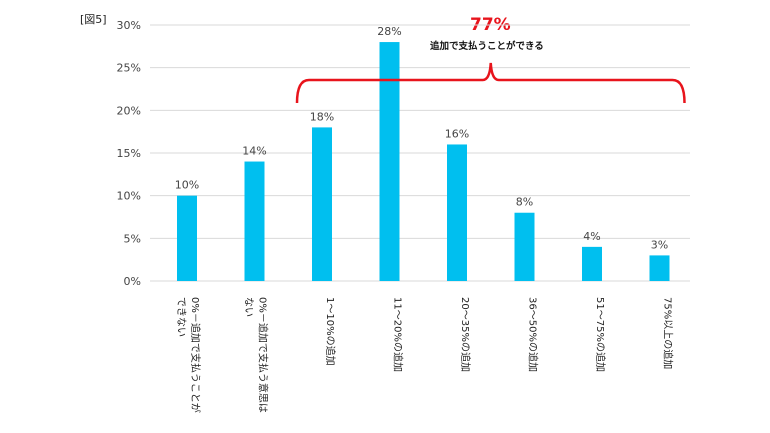  Describe the element at coordinates (330, 331) in the screenshot. I see `x-category-label: 1～10%の追加` at that location.